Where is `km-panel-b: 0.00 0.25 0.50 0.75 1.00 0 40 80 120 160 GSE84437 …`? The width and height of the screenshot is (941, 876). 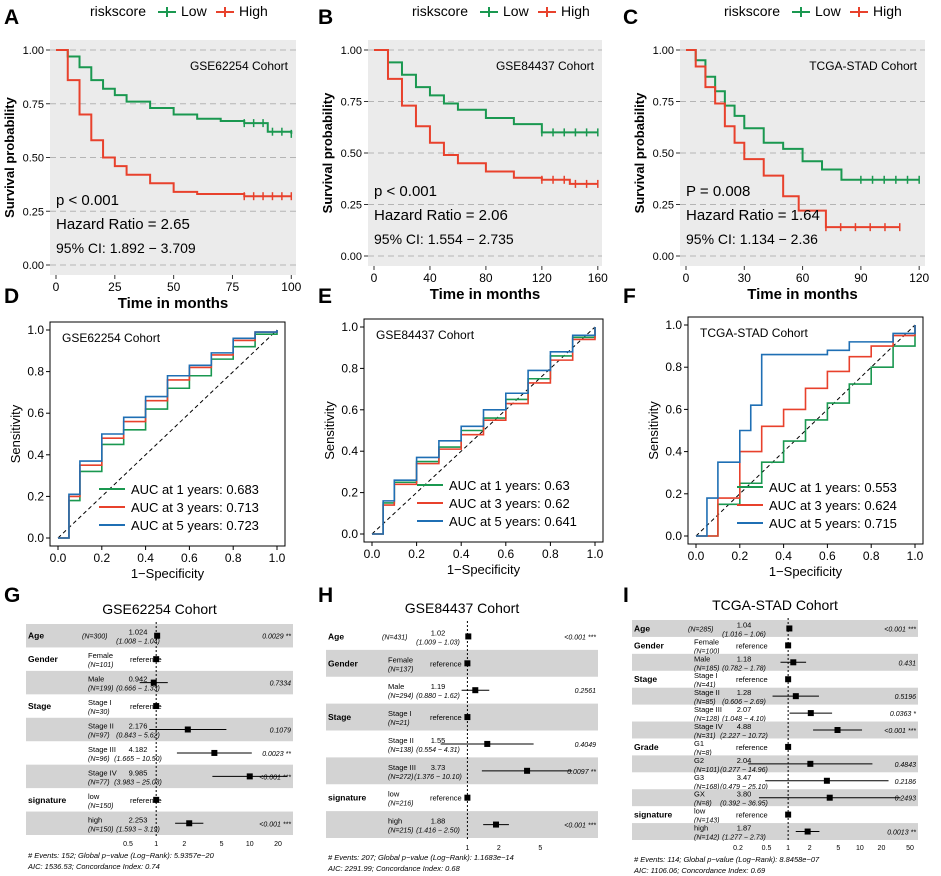
km-panel-b: 0.00 0.25 0.50 0.75 1.00 0 40 80 120 160 GSE84437 … is located at coordinates (464, 153).